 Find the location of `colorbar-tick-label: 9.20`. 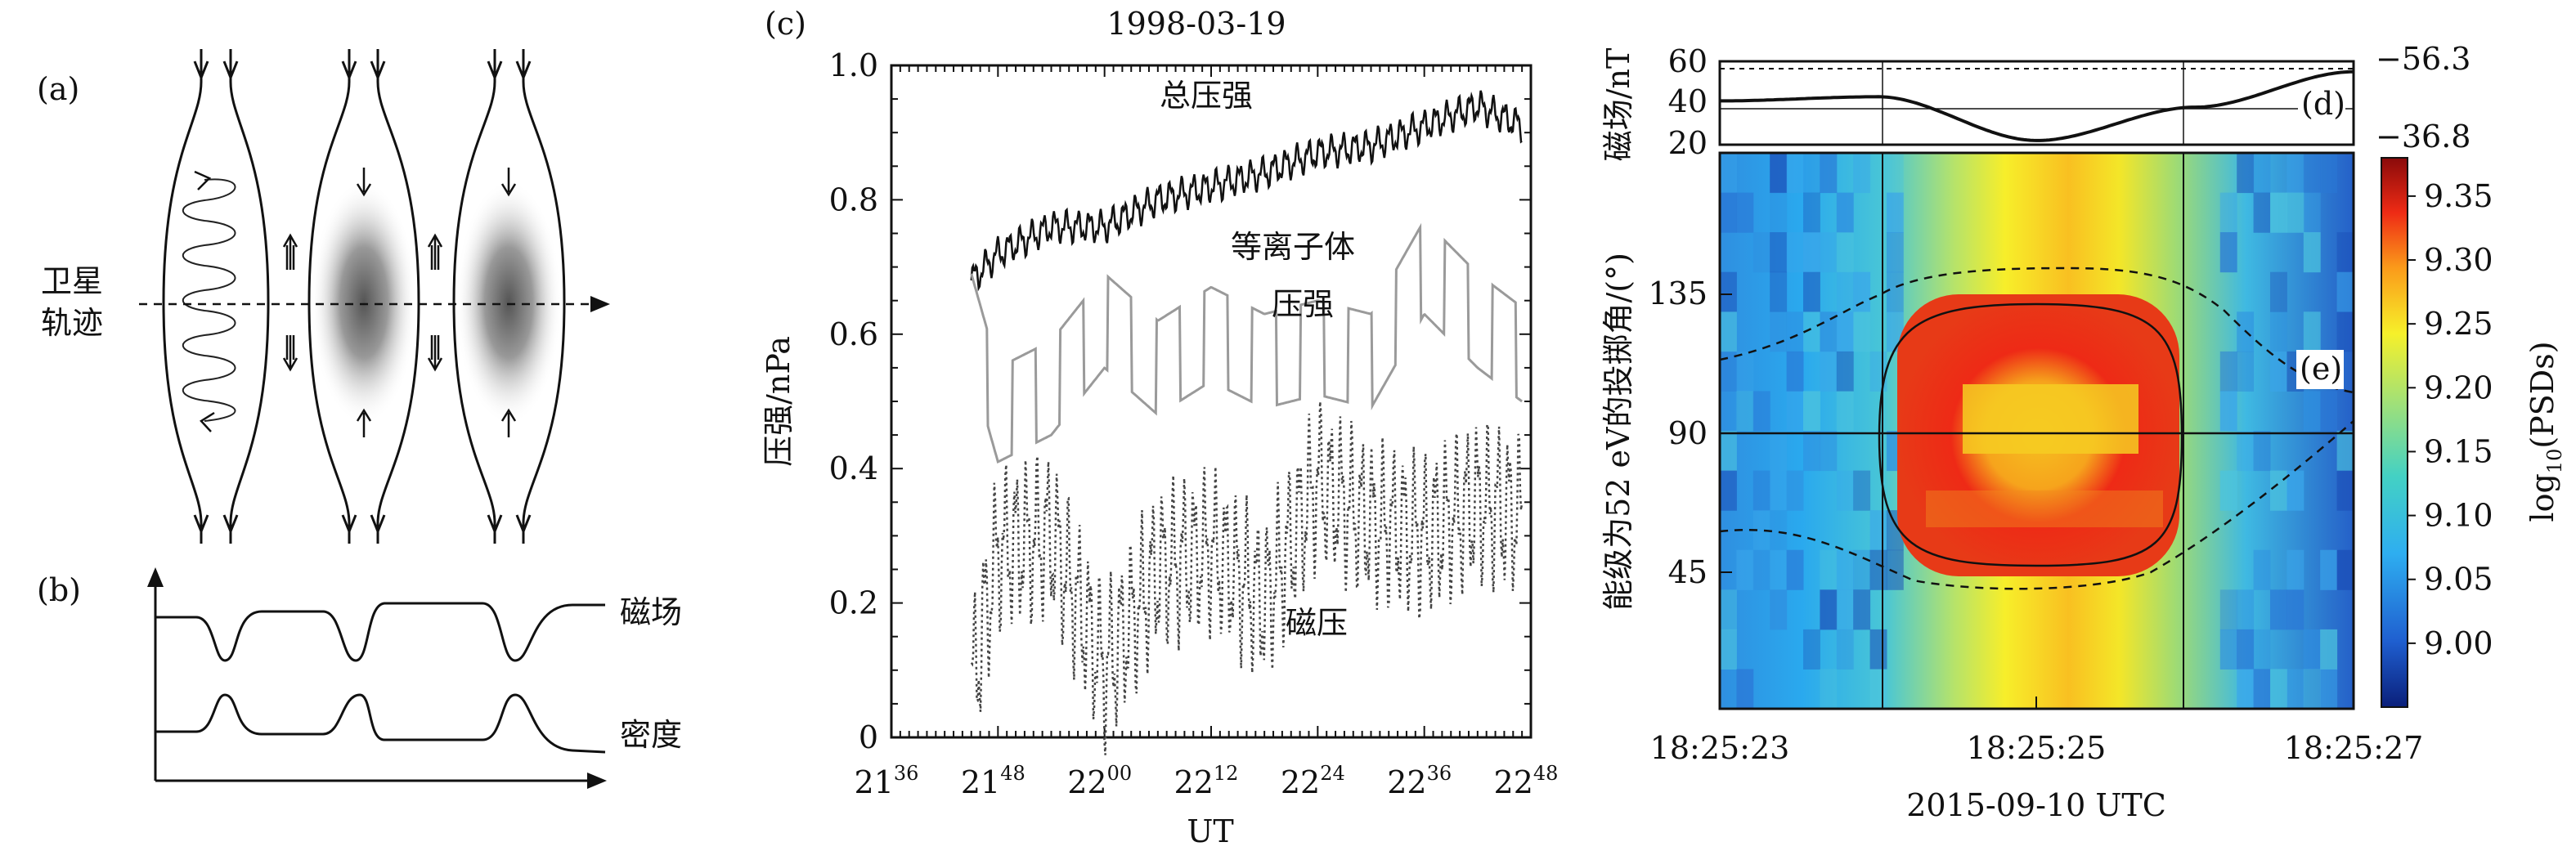

colorbar-tick-label: 9.20 is located at coordinates (2458, 387).